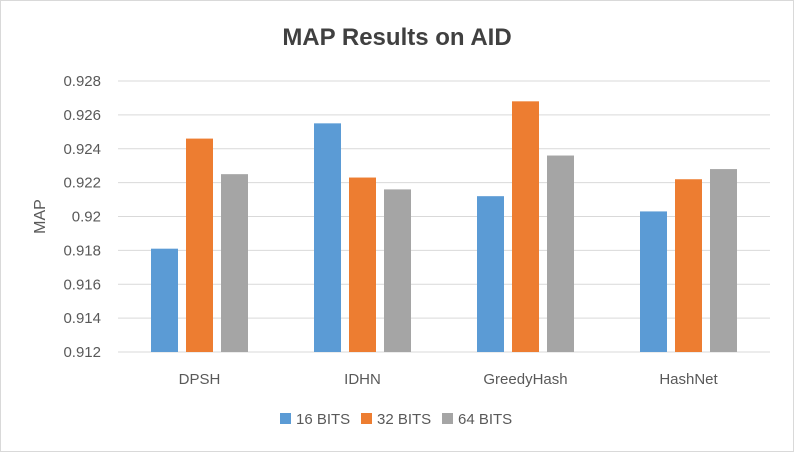 This screenshot has width=794, height=452. Describe the element at coordinates (490, 274) in the screenshot. I see `bar-greedyhash-16-bits` at that location.